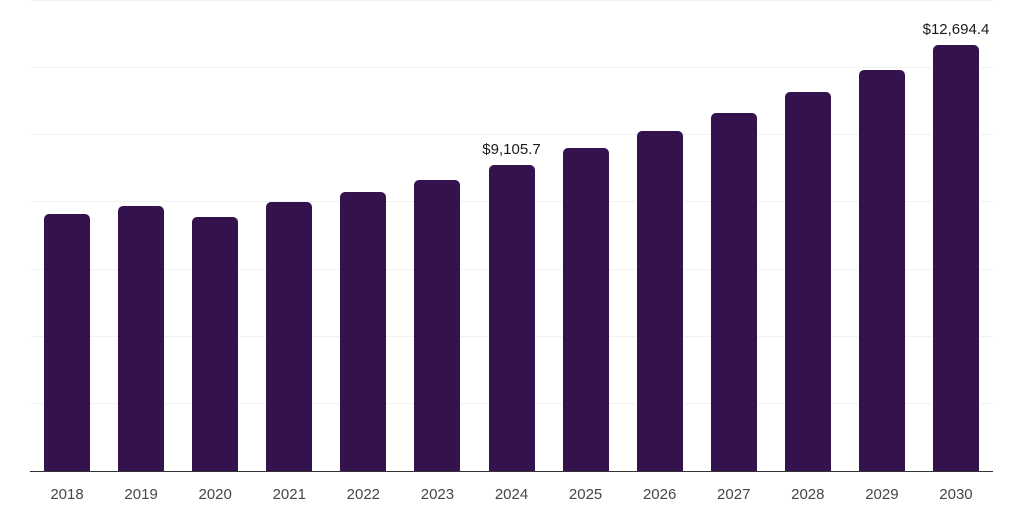 Image resolution: width=1024 pixels, height=512 pixels. Describe the element at coordinates (585, 309) in the screenshot. I see `bar-2025` at that location.